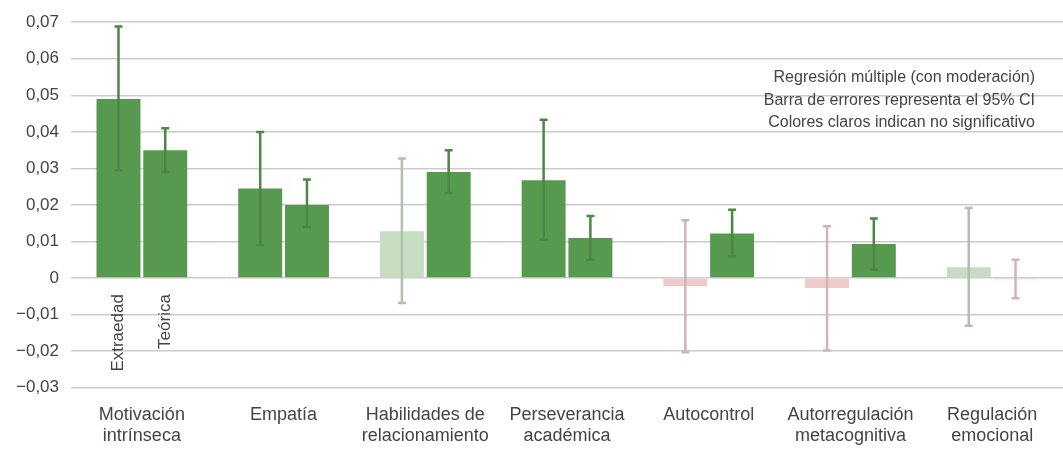  Describe the element at coordinates (38, 350) in the screenshot. I see `y-tick-label: −0,02` at that location.